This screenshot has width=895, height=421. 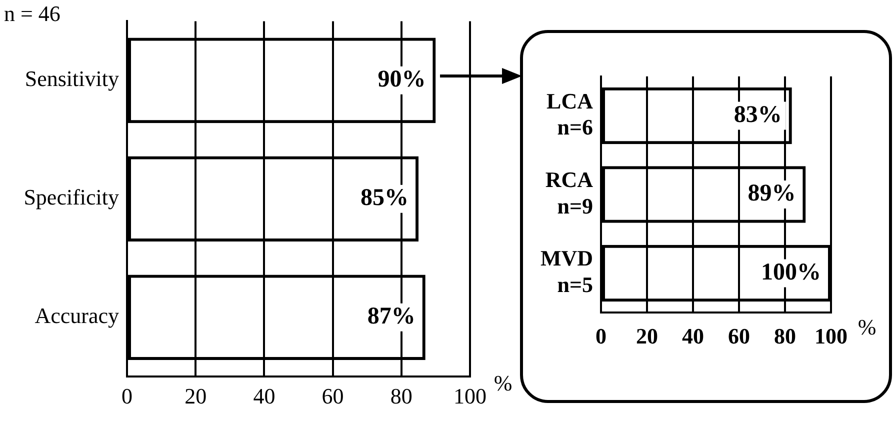 I want to click on y-tick-label: Specificity, so click(x=71, y=197).